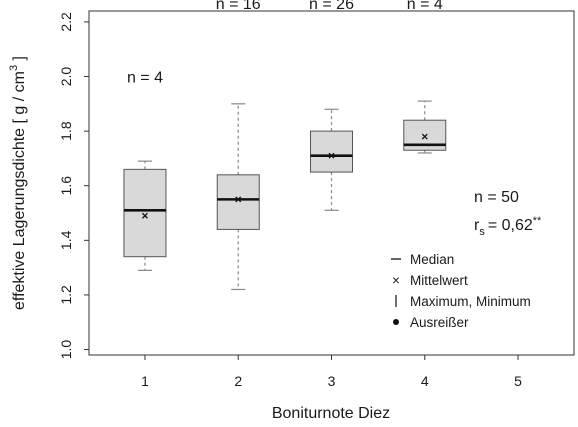  Describe the element at coordinates (145, 78) in the screenshot. I see `n-label-category-1: n = 4` at that location.